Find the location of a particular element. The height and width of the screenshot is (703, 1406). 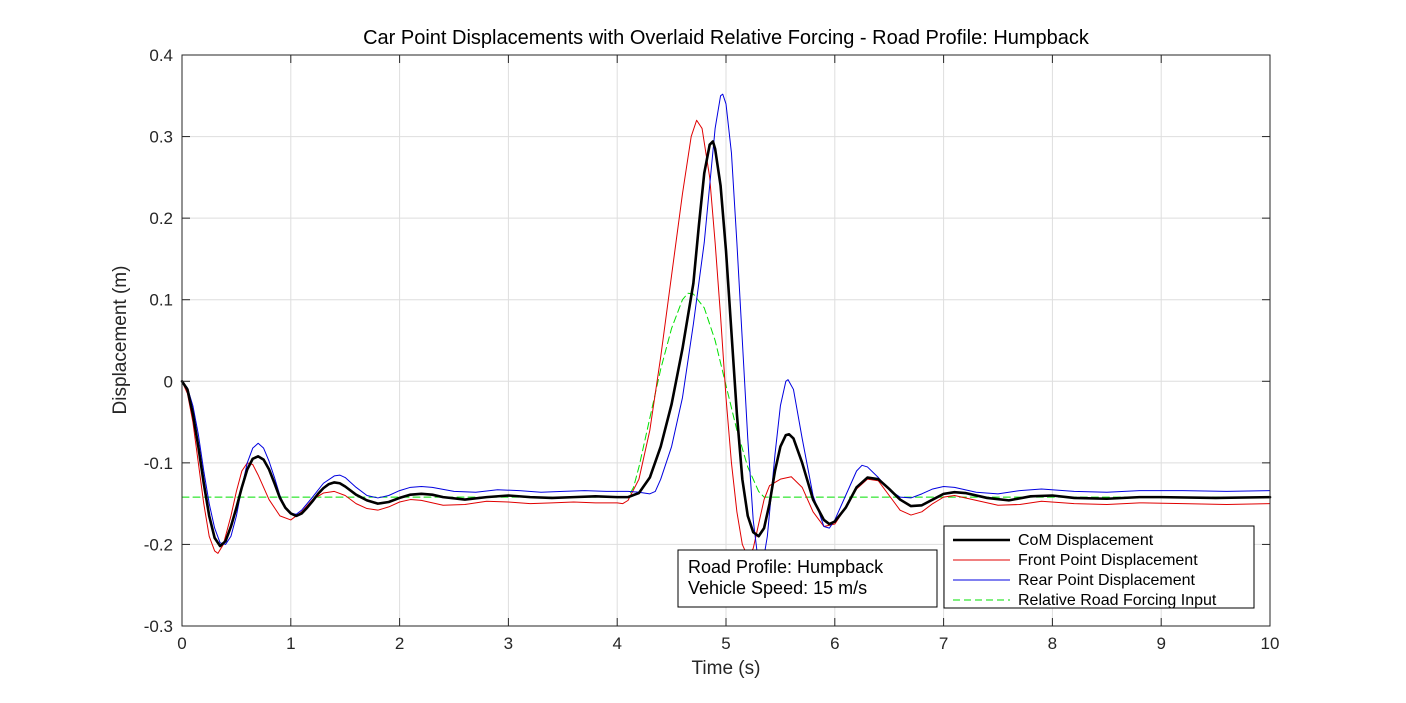

x-tick-label: 1 is located at coordinates (290, 643).